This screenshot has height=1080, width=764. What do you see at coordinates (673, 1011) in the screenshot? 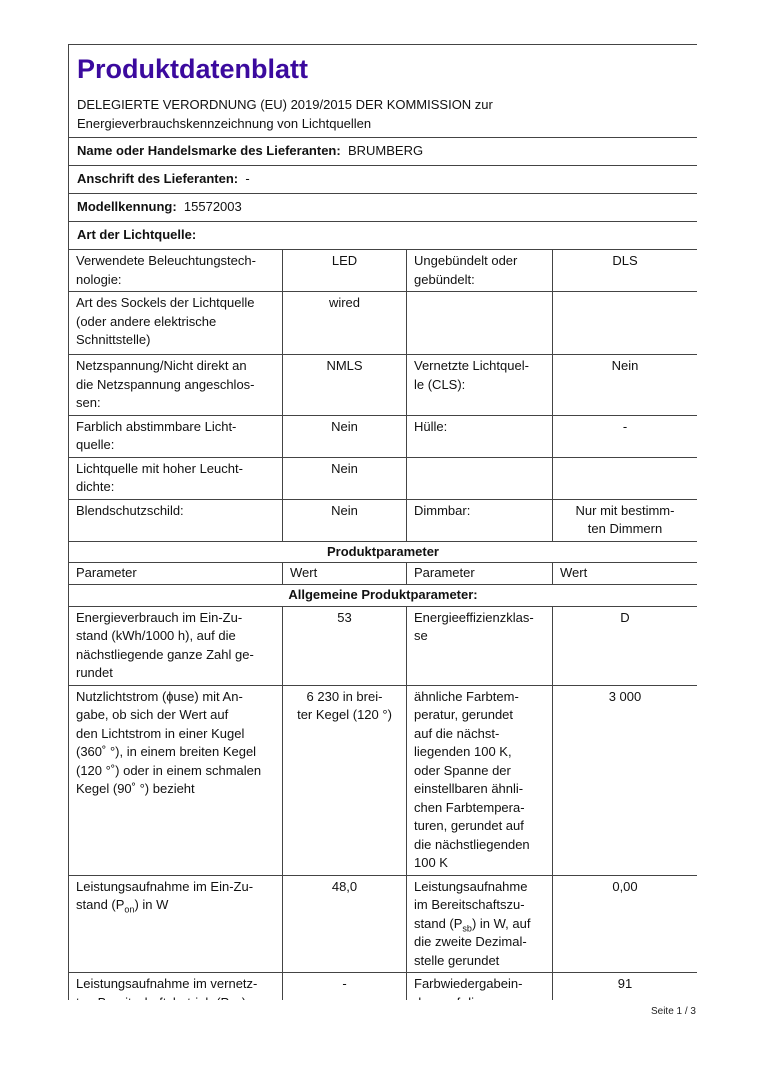
I see `page-number: Seite 1 / 3` at bounding box center [673, 1011].